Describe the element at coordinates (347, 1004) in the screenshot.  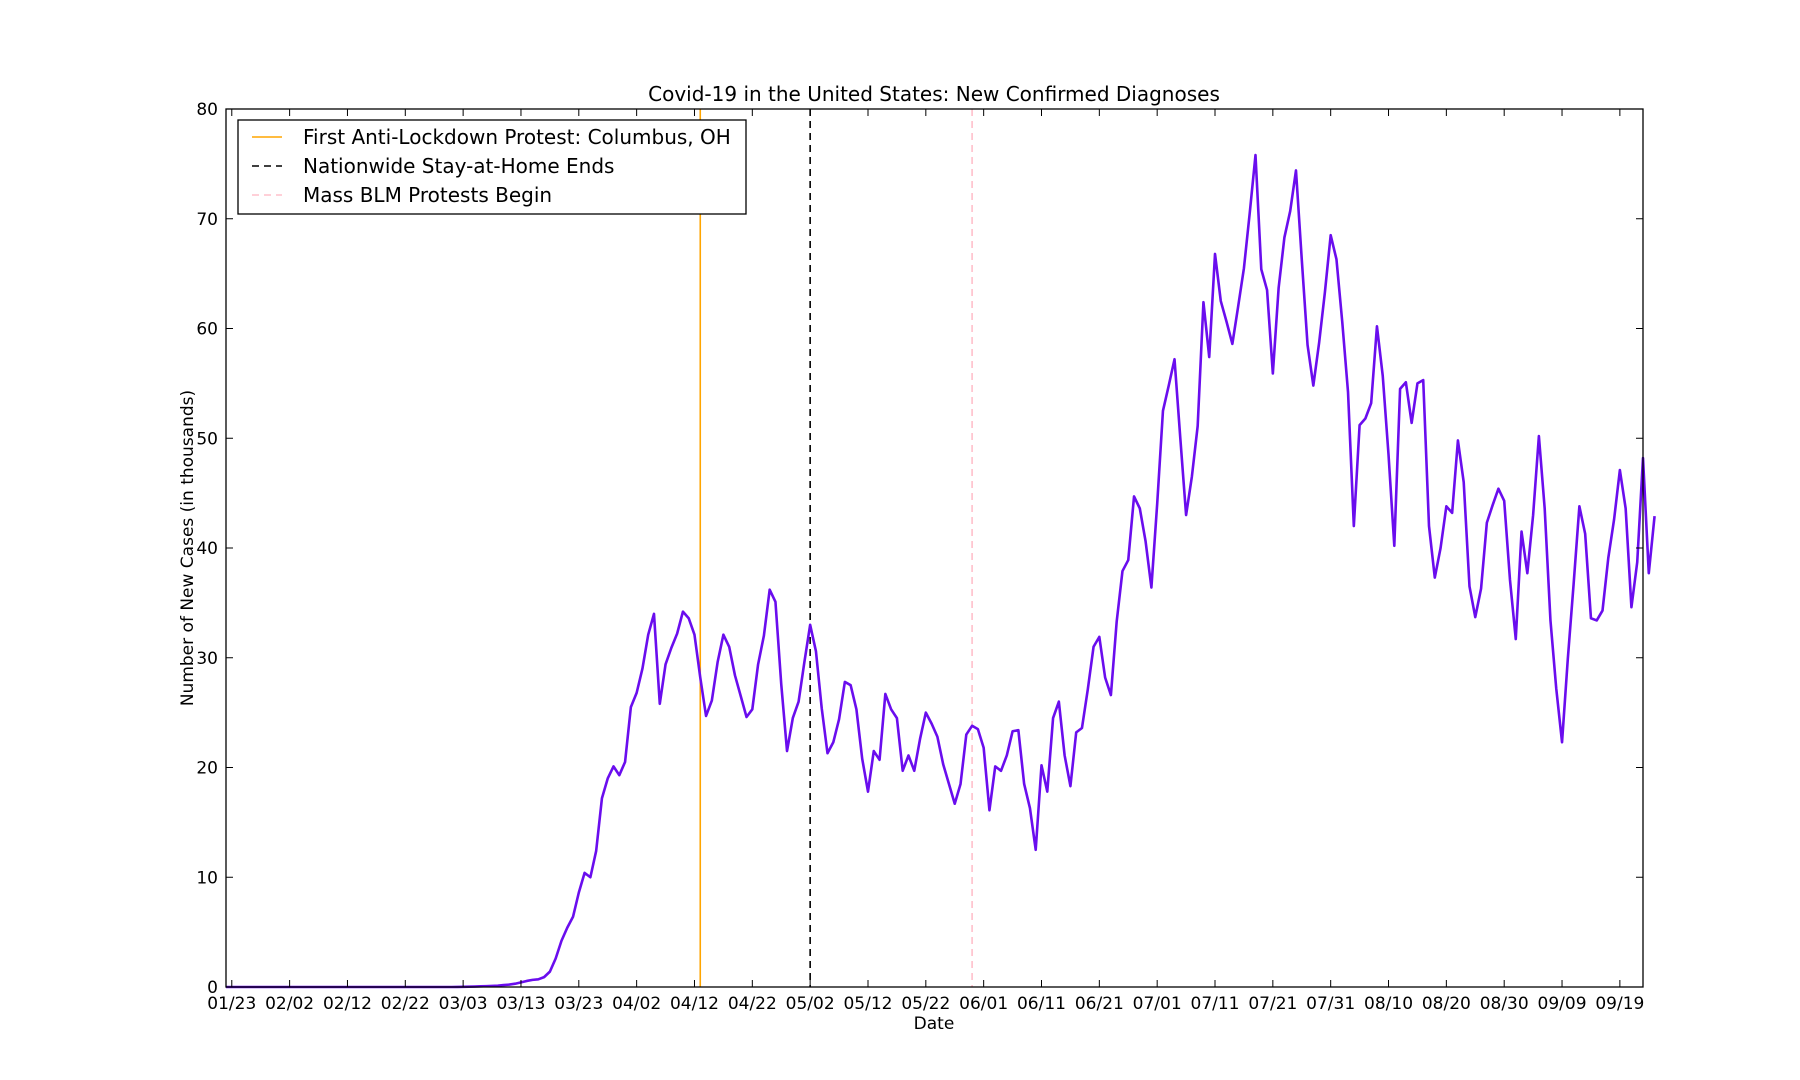
I see `x-tick-label: 02/12` at that location.